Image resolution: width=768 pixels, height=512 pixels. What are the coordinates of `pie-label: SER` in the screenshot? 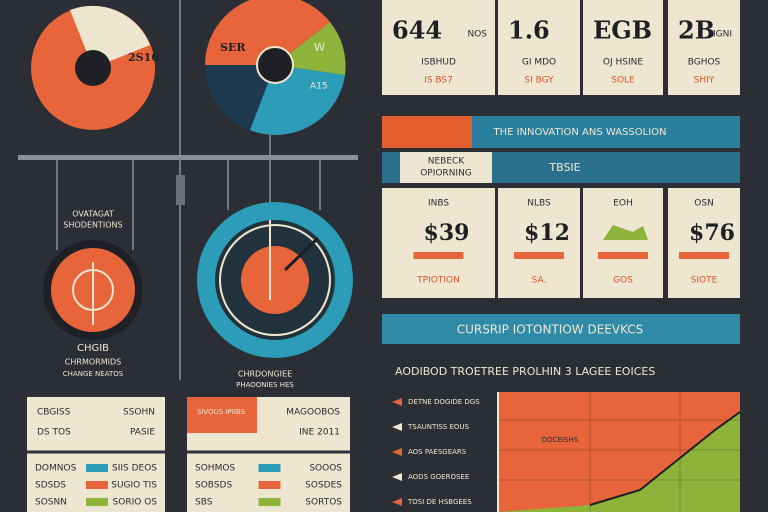 It's located at (233, 47).